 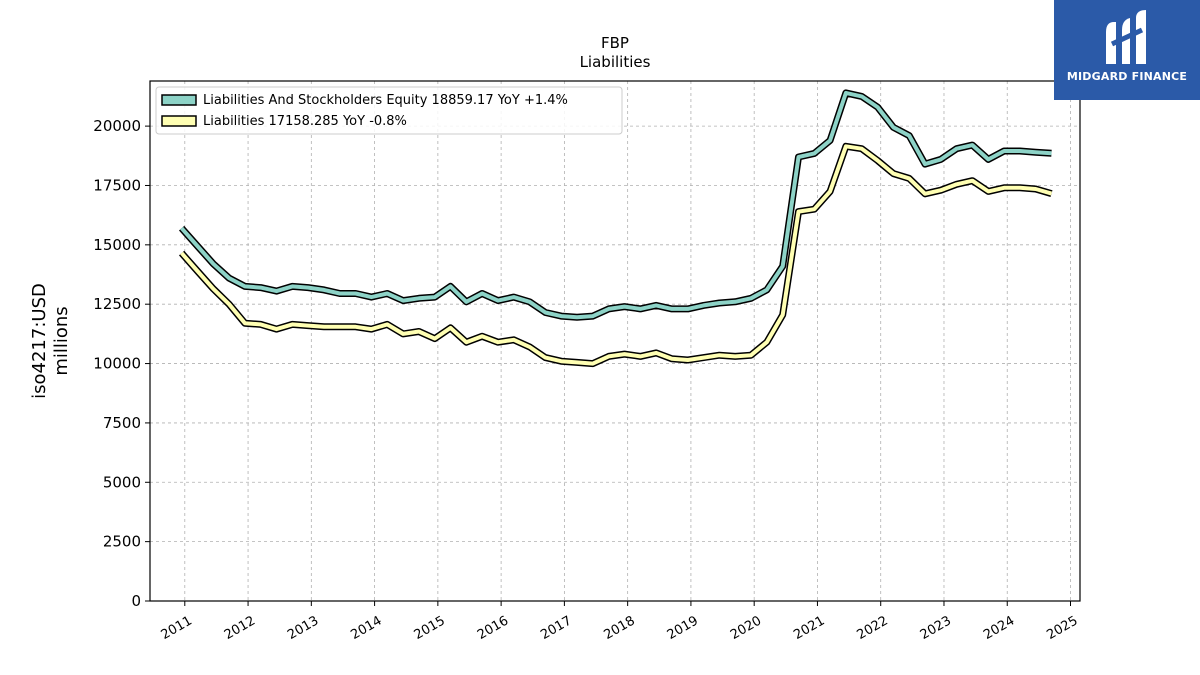 I want to click on y-tick-label: 12500, so click(x=117, y=304).